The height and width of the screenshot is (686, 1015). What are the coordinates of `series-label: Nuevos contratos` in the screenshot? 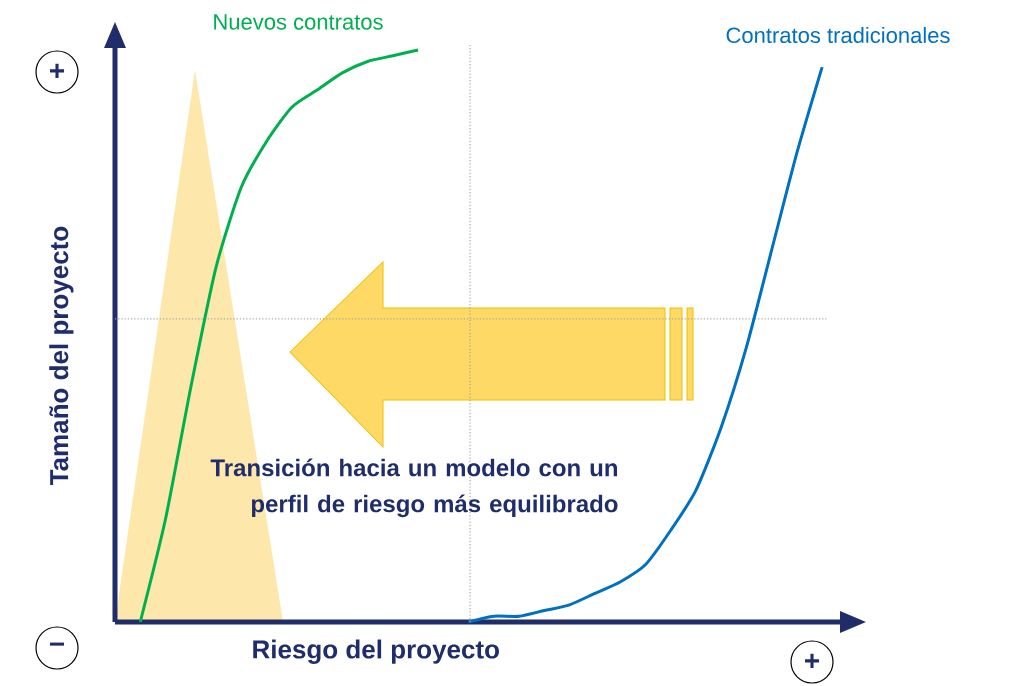 It's located at (298, 22).